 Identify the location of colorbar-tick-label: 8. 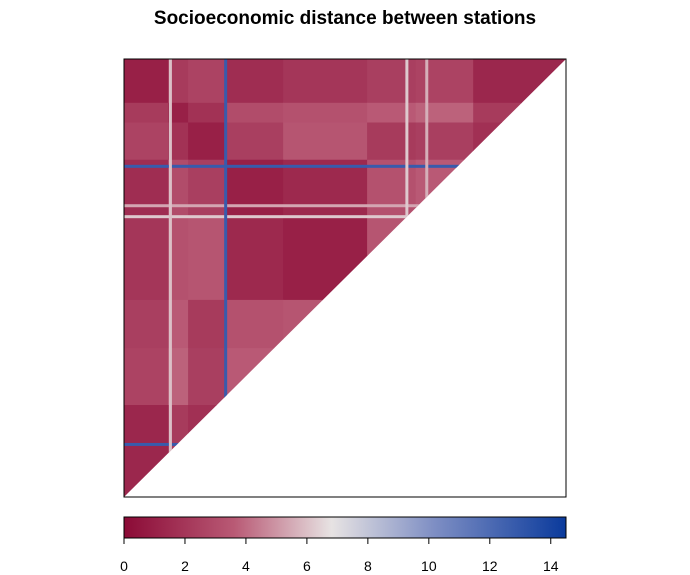
(368, 566).